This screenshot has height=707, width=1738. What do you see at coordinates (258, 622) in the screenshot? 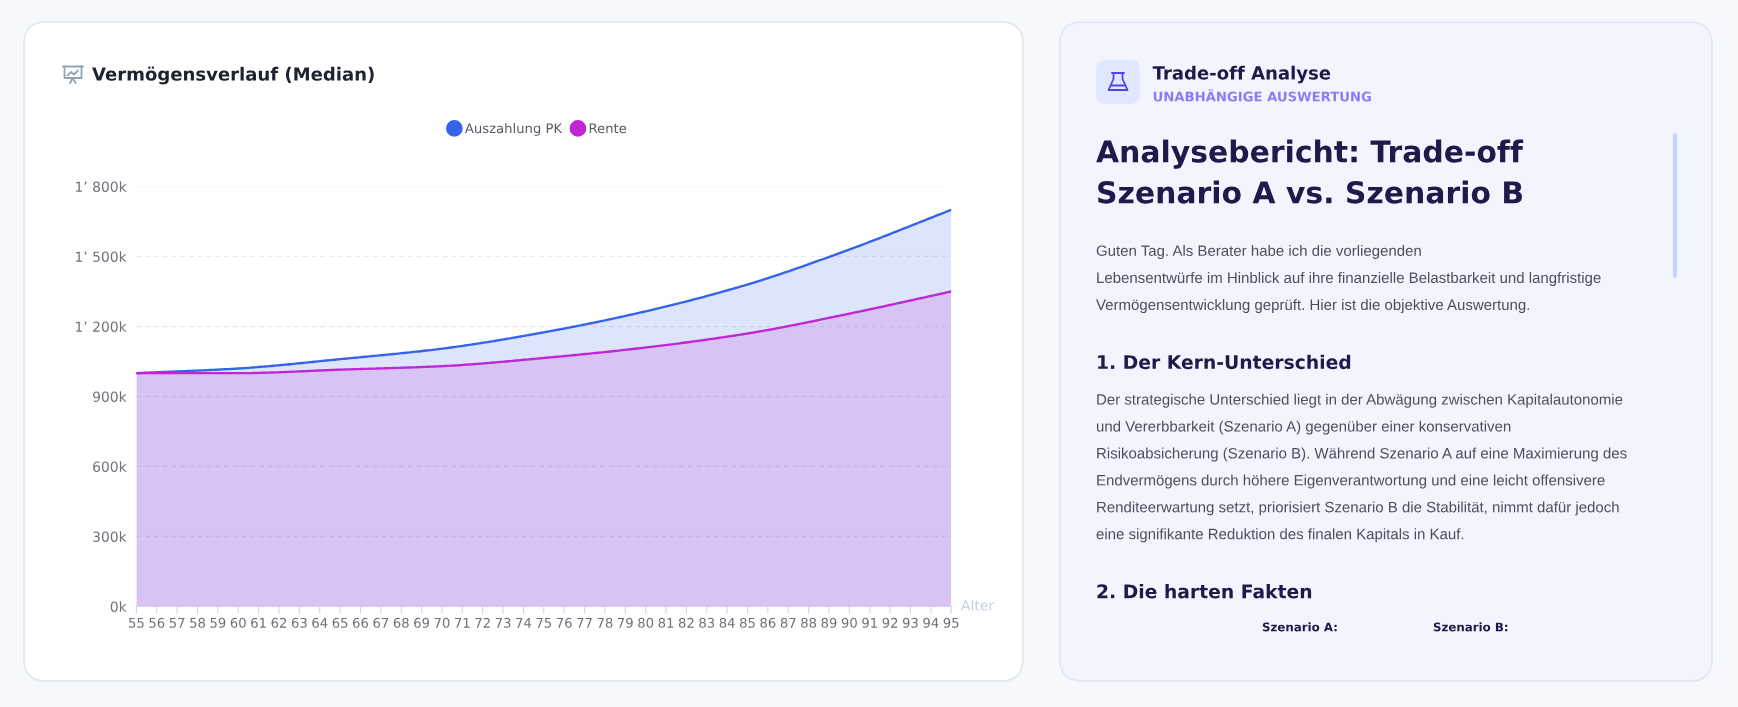
I see `x-tick-label: 61` at bounding box center [258, 622].